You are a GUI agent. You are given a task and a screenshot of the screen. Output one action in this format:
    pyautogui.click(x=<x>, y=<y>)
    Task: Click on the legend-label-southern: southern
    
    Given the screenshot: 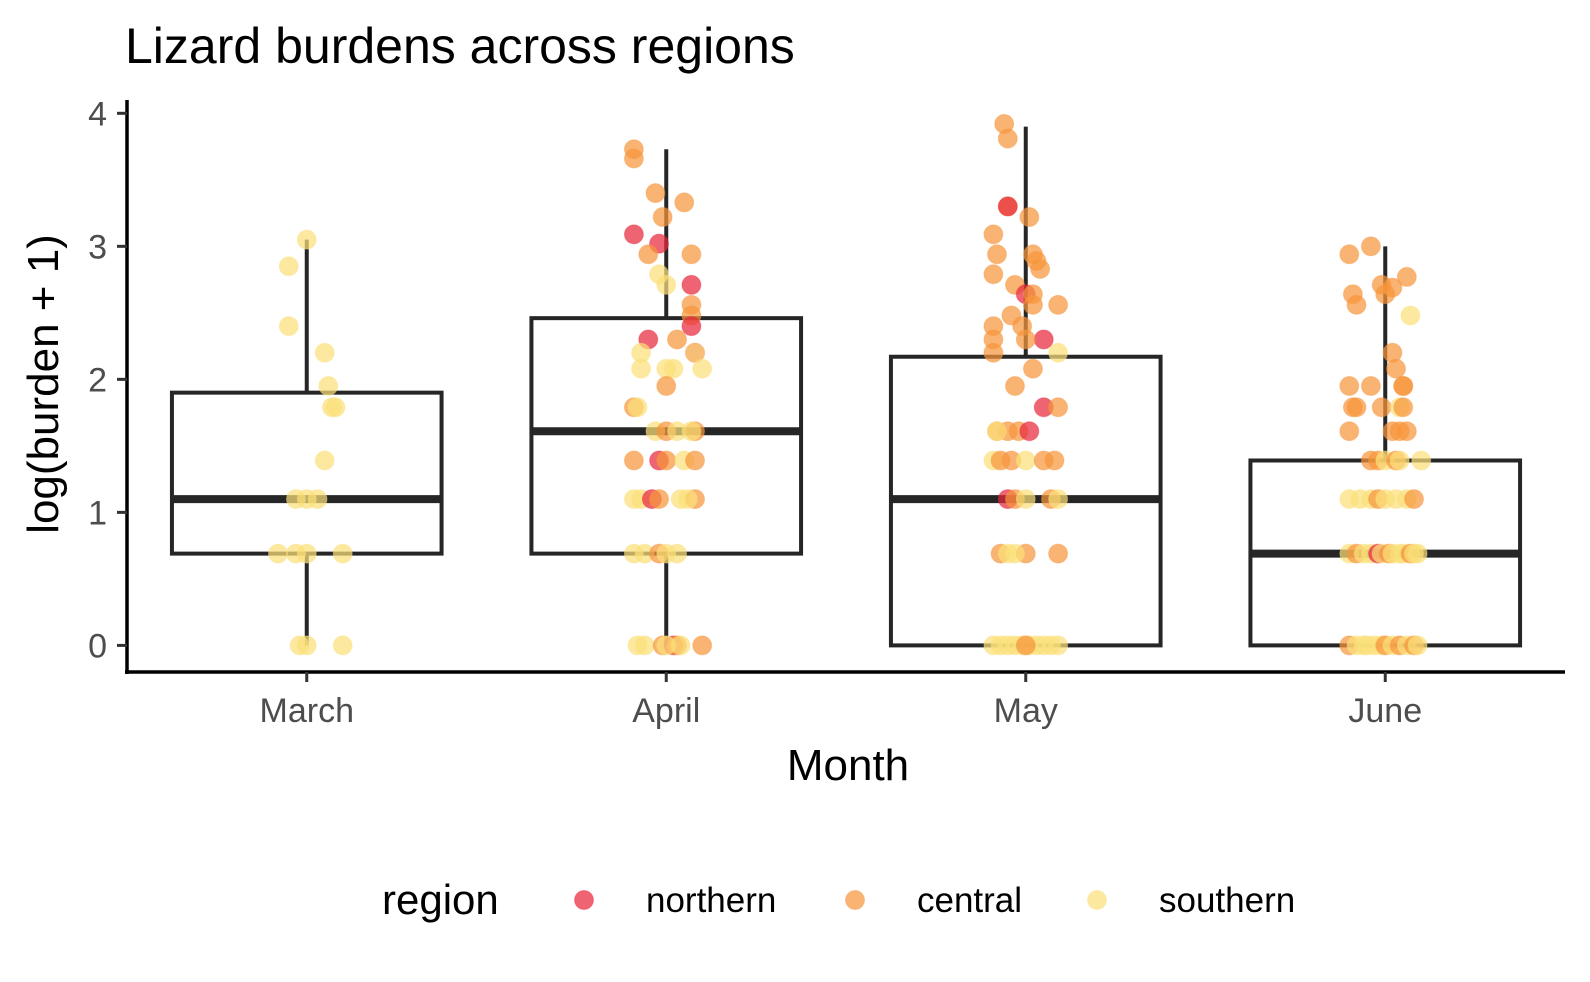 What is the action you would take?
    pyautogui.click(x=1227, y=900)
    